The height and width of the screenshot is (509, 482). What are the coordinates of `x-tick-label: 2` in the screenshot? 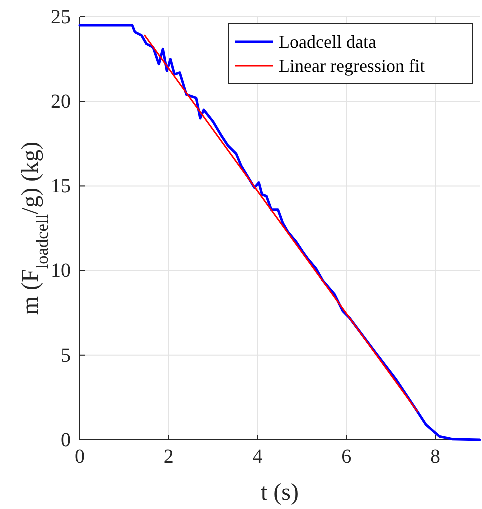 It's located at (169, 457).